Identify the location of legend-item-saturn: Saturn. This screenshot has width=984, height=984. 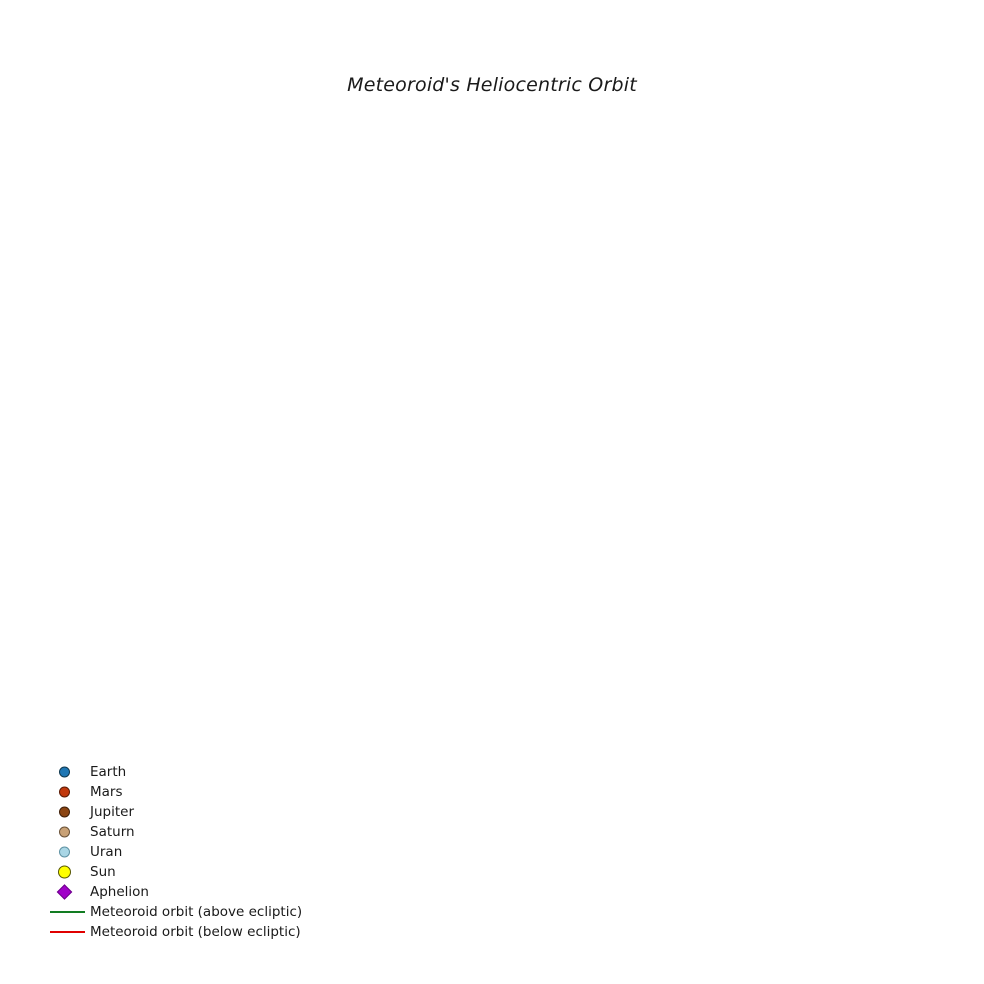
(175, 832).